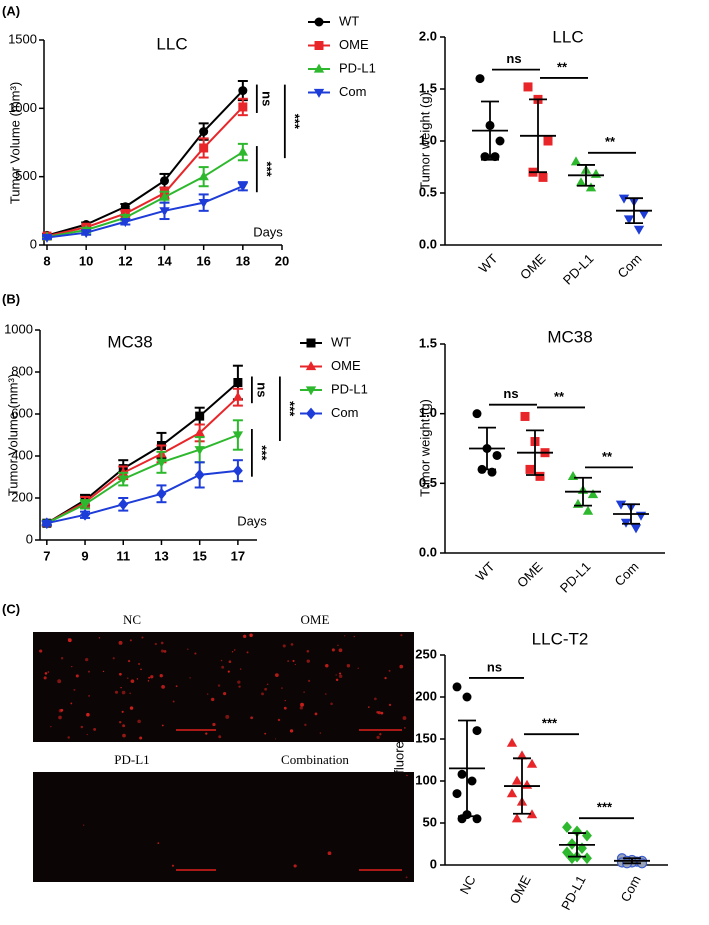 Image resolution: width=709 pixels, height=925 pixels. I want to click on y-tick-label: 200, so click(426, 695).